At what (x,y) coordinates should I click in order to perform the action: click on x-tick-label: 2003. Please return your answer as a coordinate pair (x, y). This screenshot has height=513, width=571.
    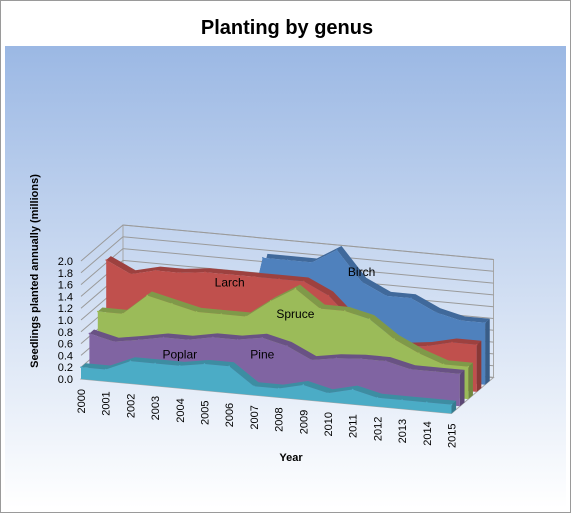
    Looking at the image, I should click on (156, 408).